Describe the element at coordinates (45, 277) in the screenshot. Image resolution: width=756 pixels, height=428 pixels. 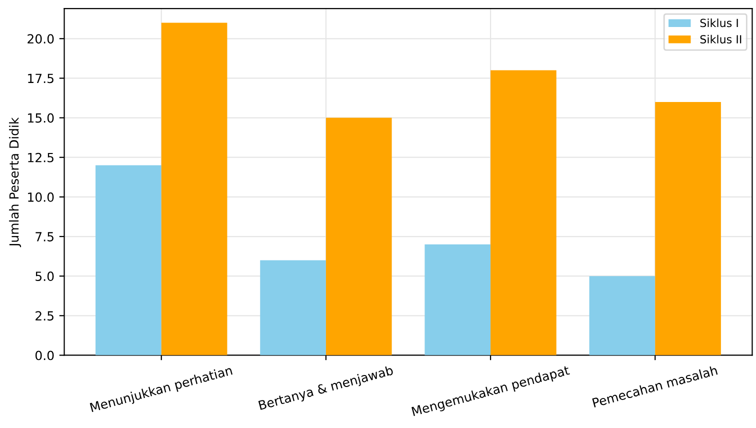
I see `y-tick-label: 5.0` at that location.